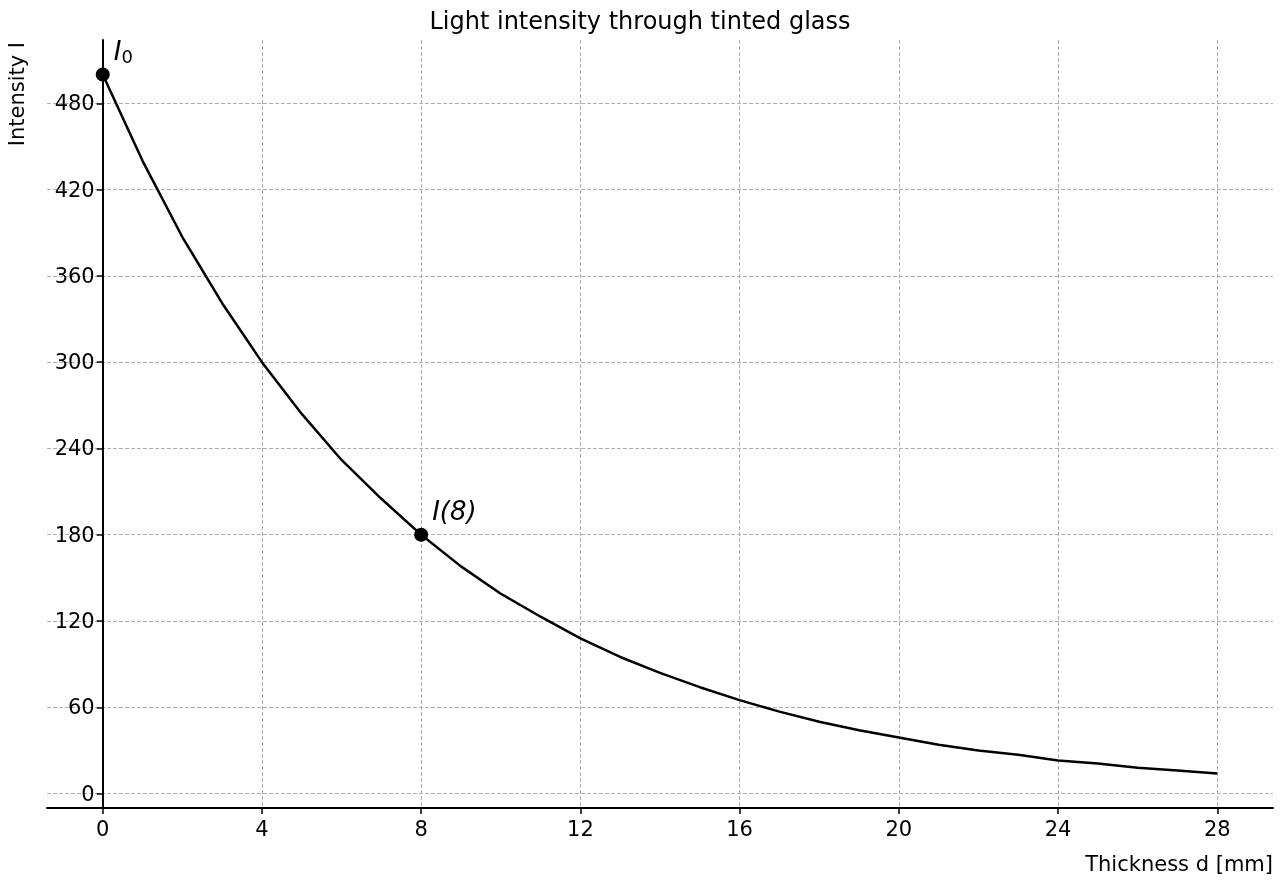  I want to click on y-tick-label: 480, so click(74, 103).